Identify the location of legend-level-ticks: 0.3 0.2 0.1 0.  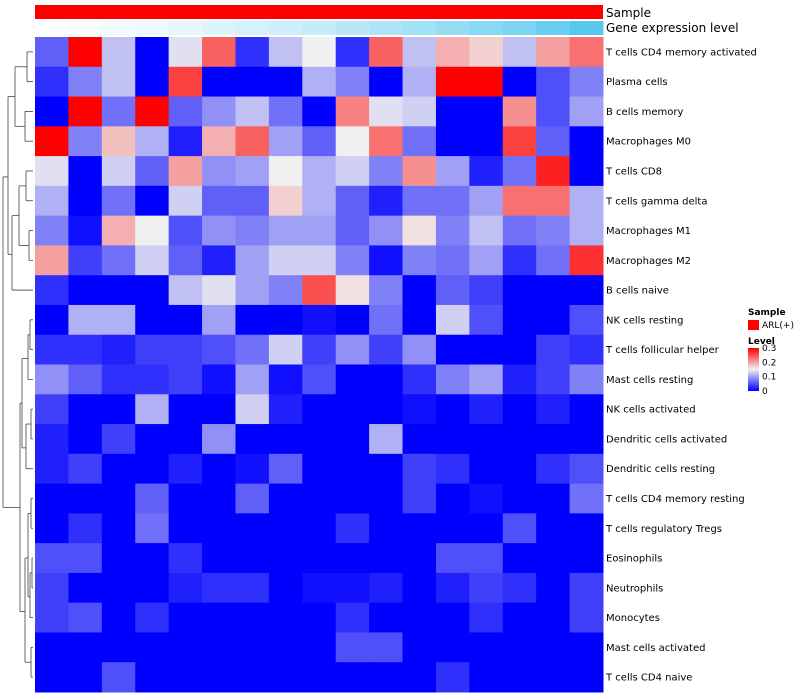
(769, 370).